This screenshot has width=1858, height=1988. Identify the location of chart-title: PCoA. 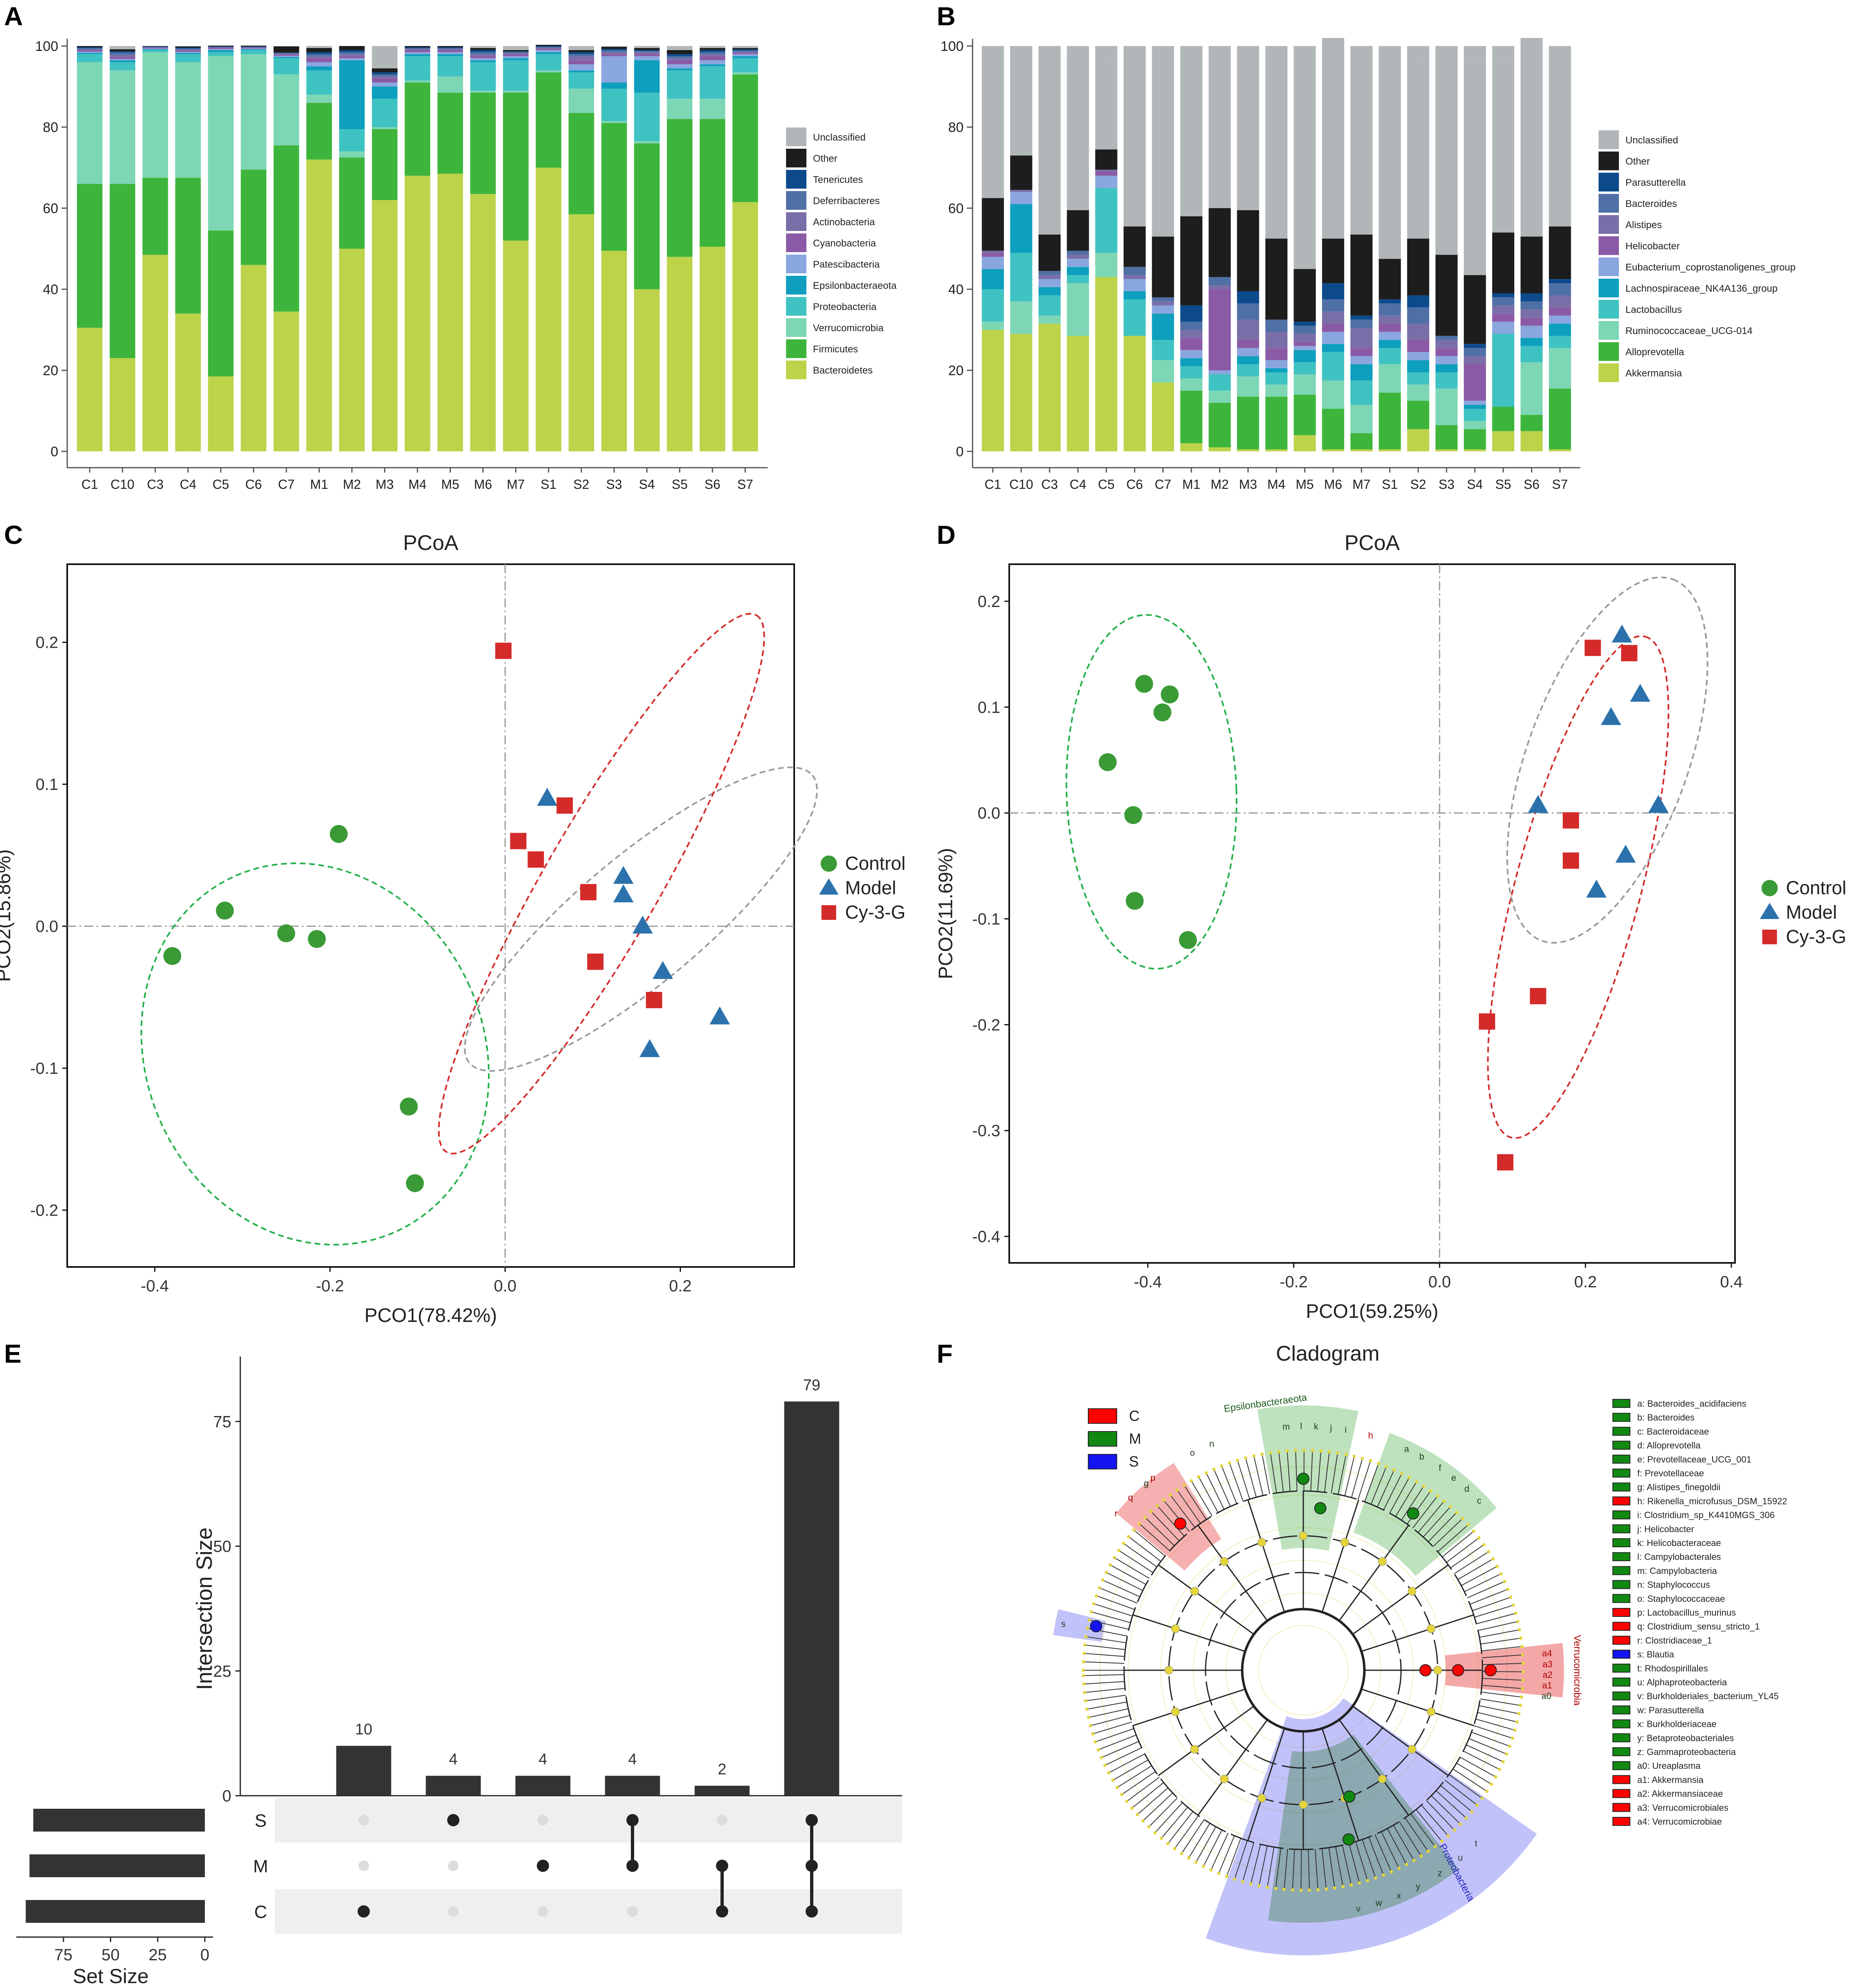
(431, 543).